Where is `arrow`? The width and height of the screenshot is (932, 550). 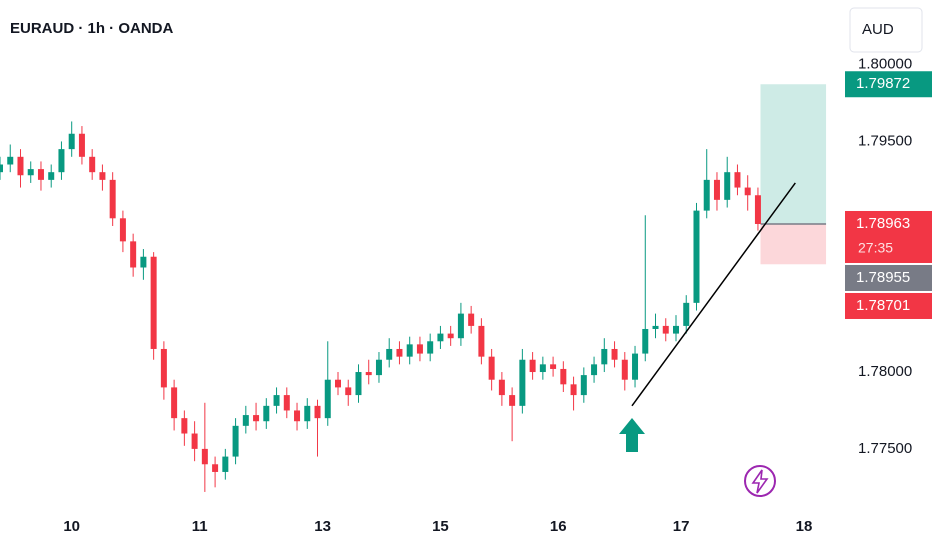
arrow is located at coordinates (632, 435).